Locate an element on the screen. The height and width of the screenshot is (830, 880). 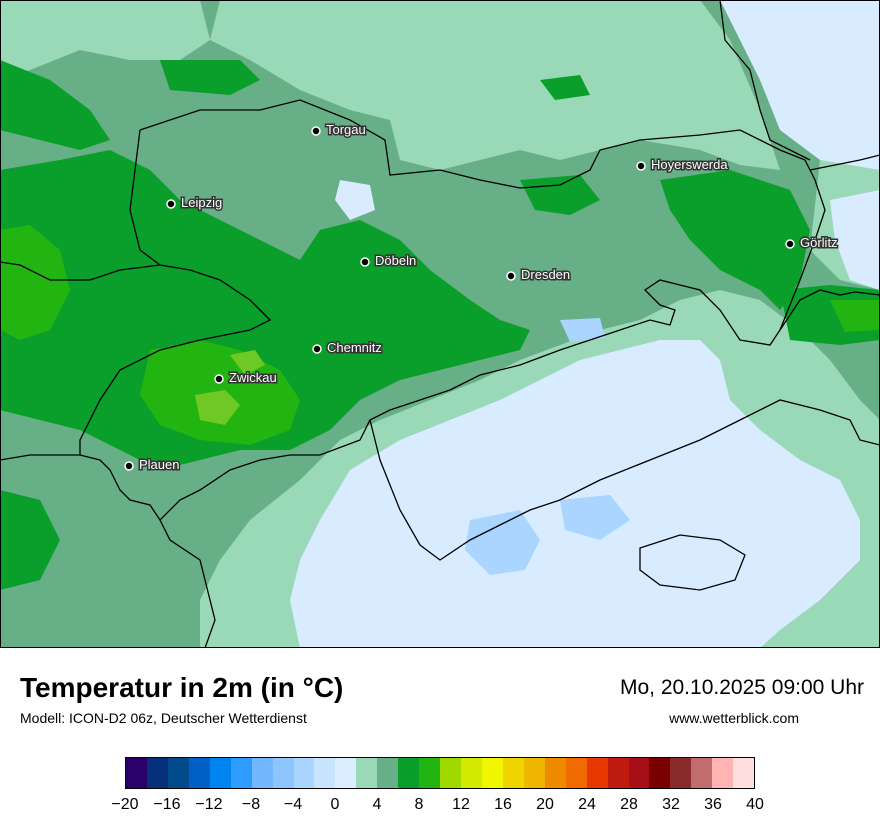
svg-text: Chemnitz is located at coordinates (354, 347).